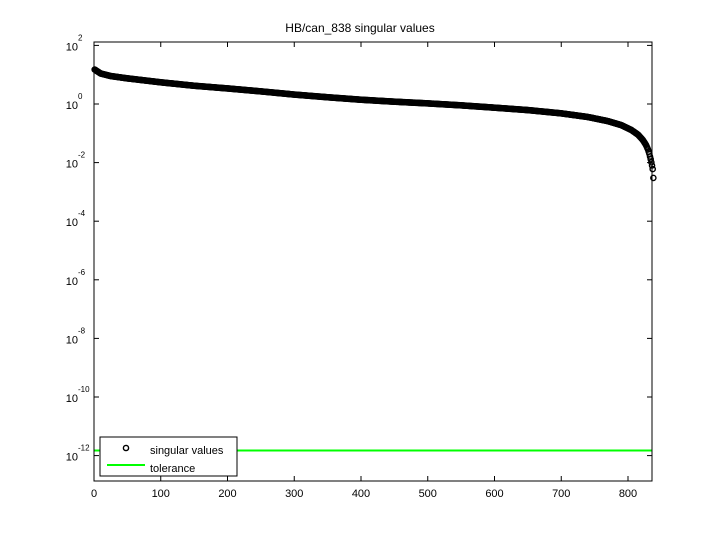  What do you see at coordinates (126, 448) in the screenshot?
I see `legend-marker-circle-icon` at bounding box center [126, 448].